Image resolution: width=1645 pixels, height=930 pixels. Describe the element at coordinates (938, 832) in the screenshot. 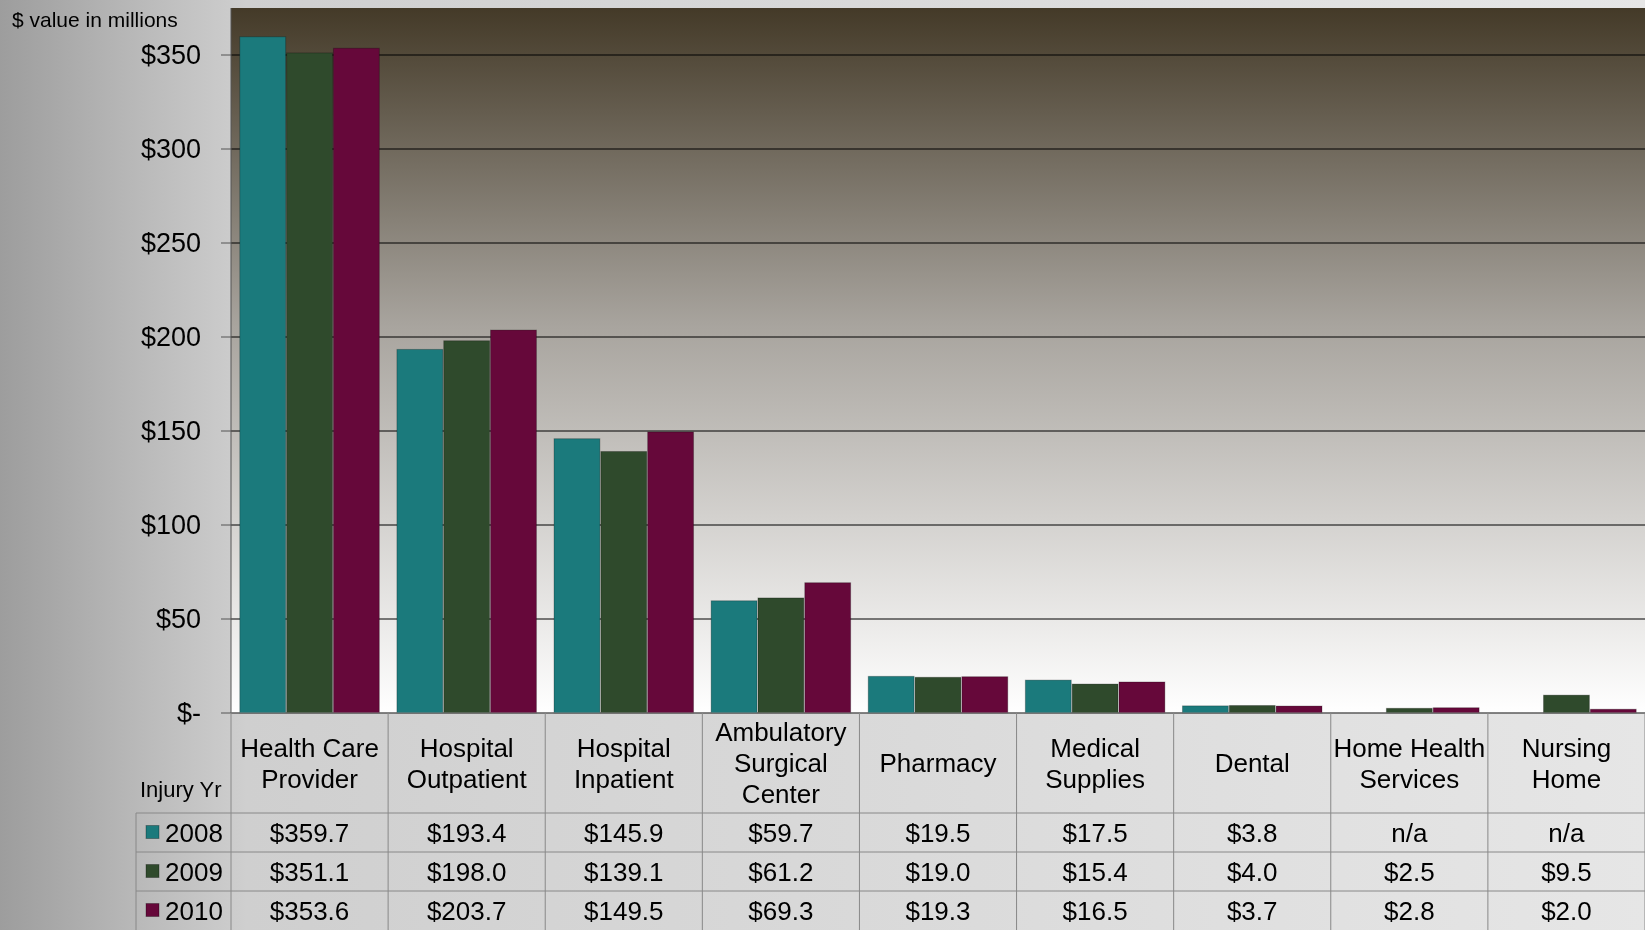

I see `data-label: $19.5` at that location.